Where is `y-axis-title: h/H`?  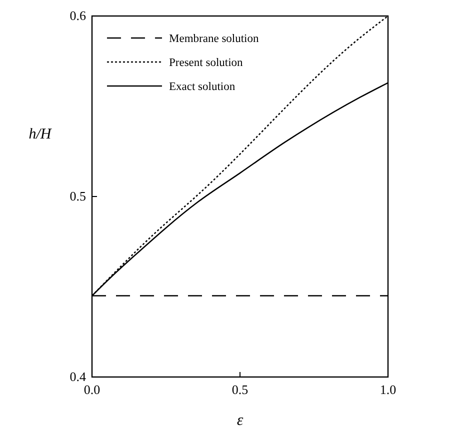 y-axis-title: h/H is located at coordinates (40, 134).